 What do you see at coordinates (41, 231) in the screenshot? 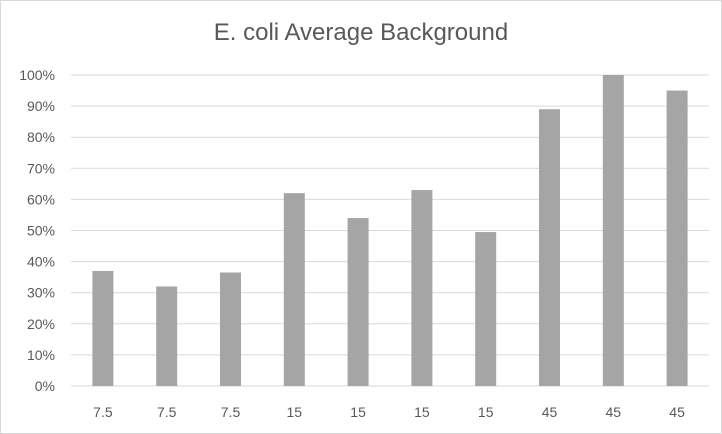
I see `y-tick-label: 50%` at bounding box center [41, 231].